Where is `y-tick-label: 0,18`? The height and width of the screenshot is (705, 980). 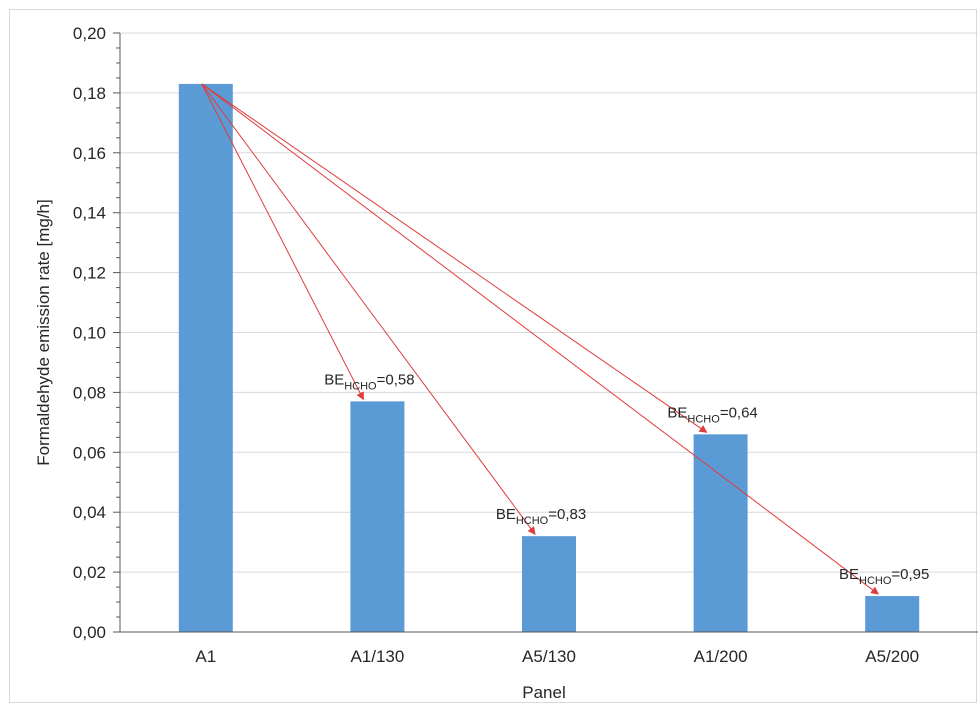 y-tick-label: 0,18 is located at coordinates (89, 93).